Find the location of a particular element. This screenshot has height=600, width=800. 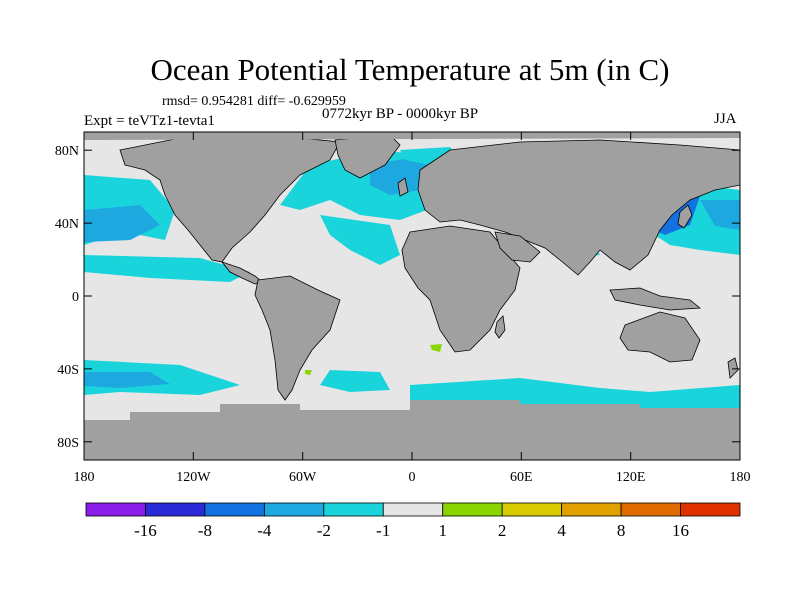

lat-tick-label: 0 is located at coordinates (75, 297).